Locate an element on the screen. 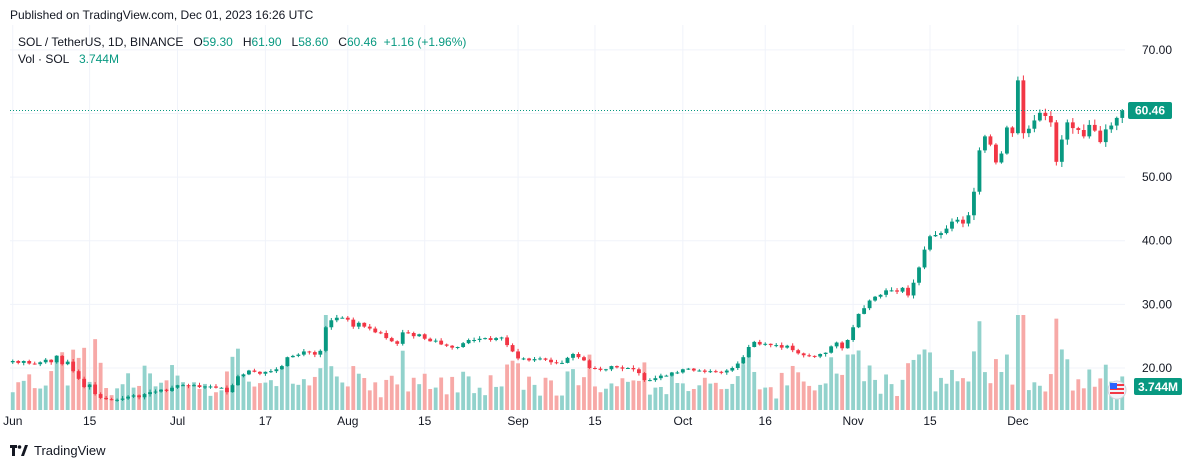 This screenshot has height=469, width=1200. footer-brand: TradingView is located at coordinates (70, 450).